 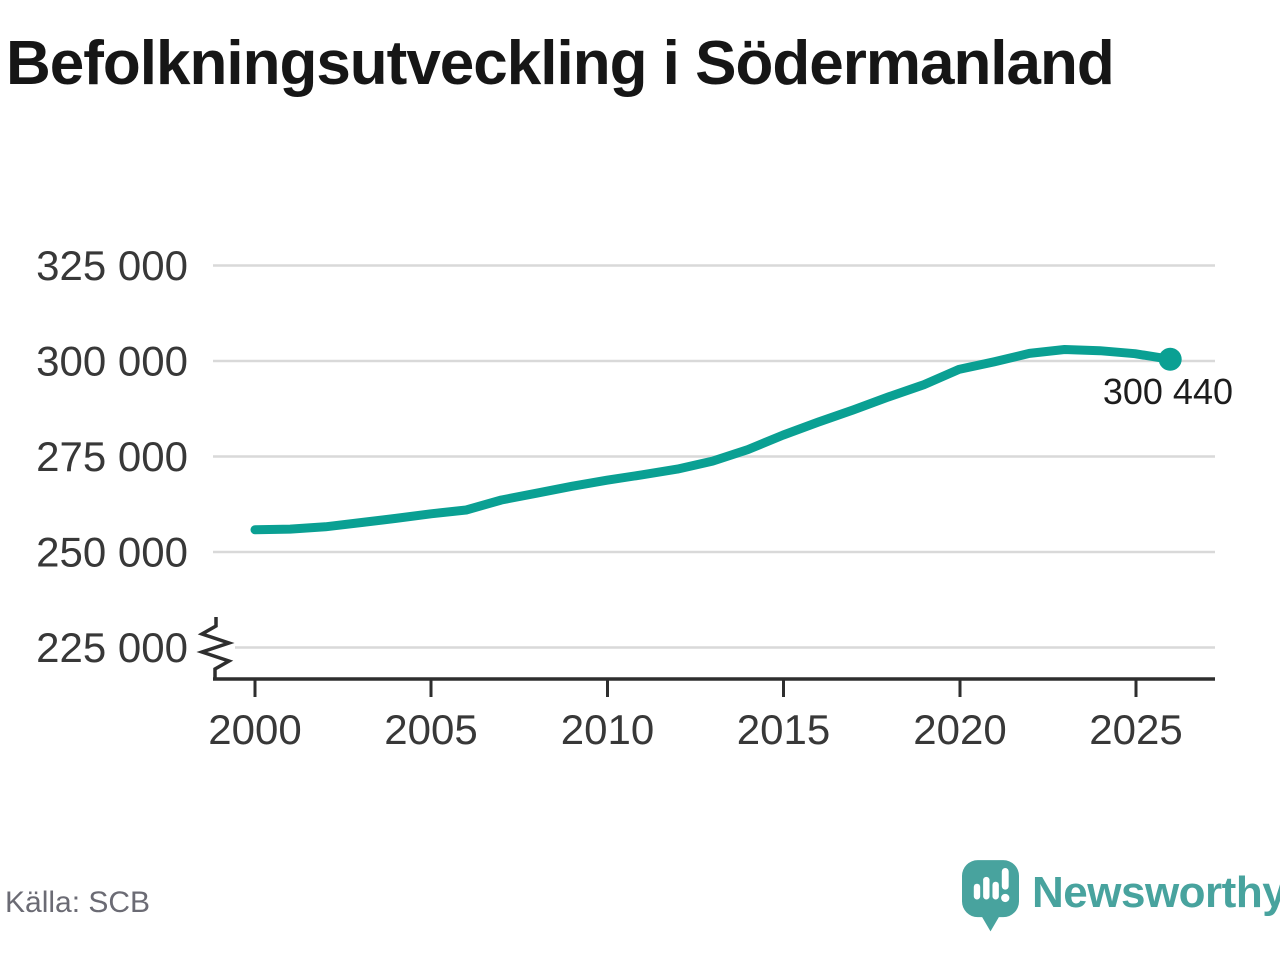 What do you see at coordinates (1170, 359) in the screenshot?
I see `end-point-marker` at bounding box center [1170, 359].